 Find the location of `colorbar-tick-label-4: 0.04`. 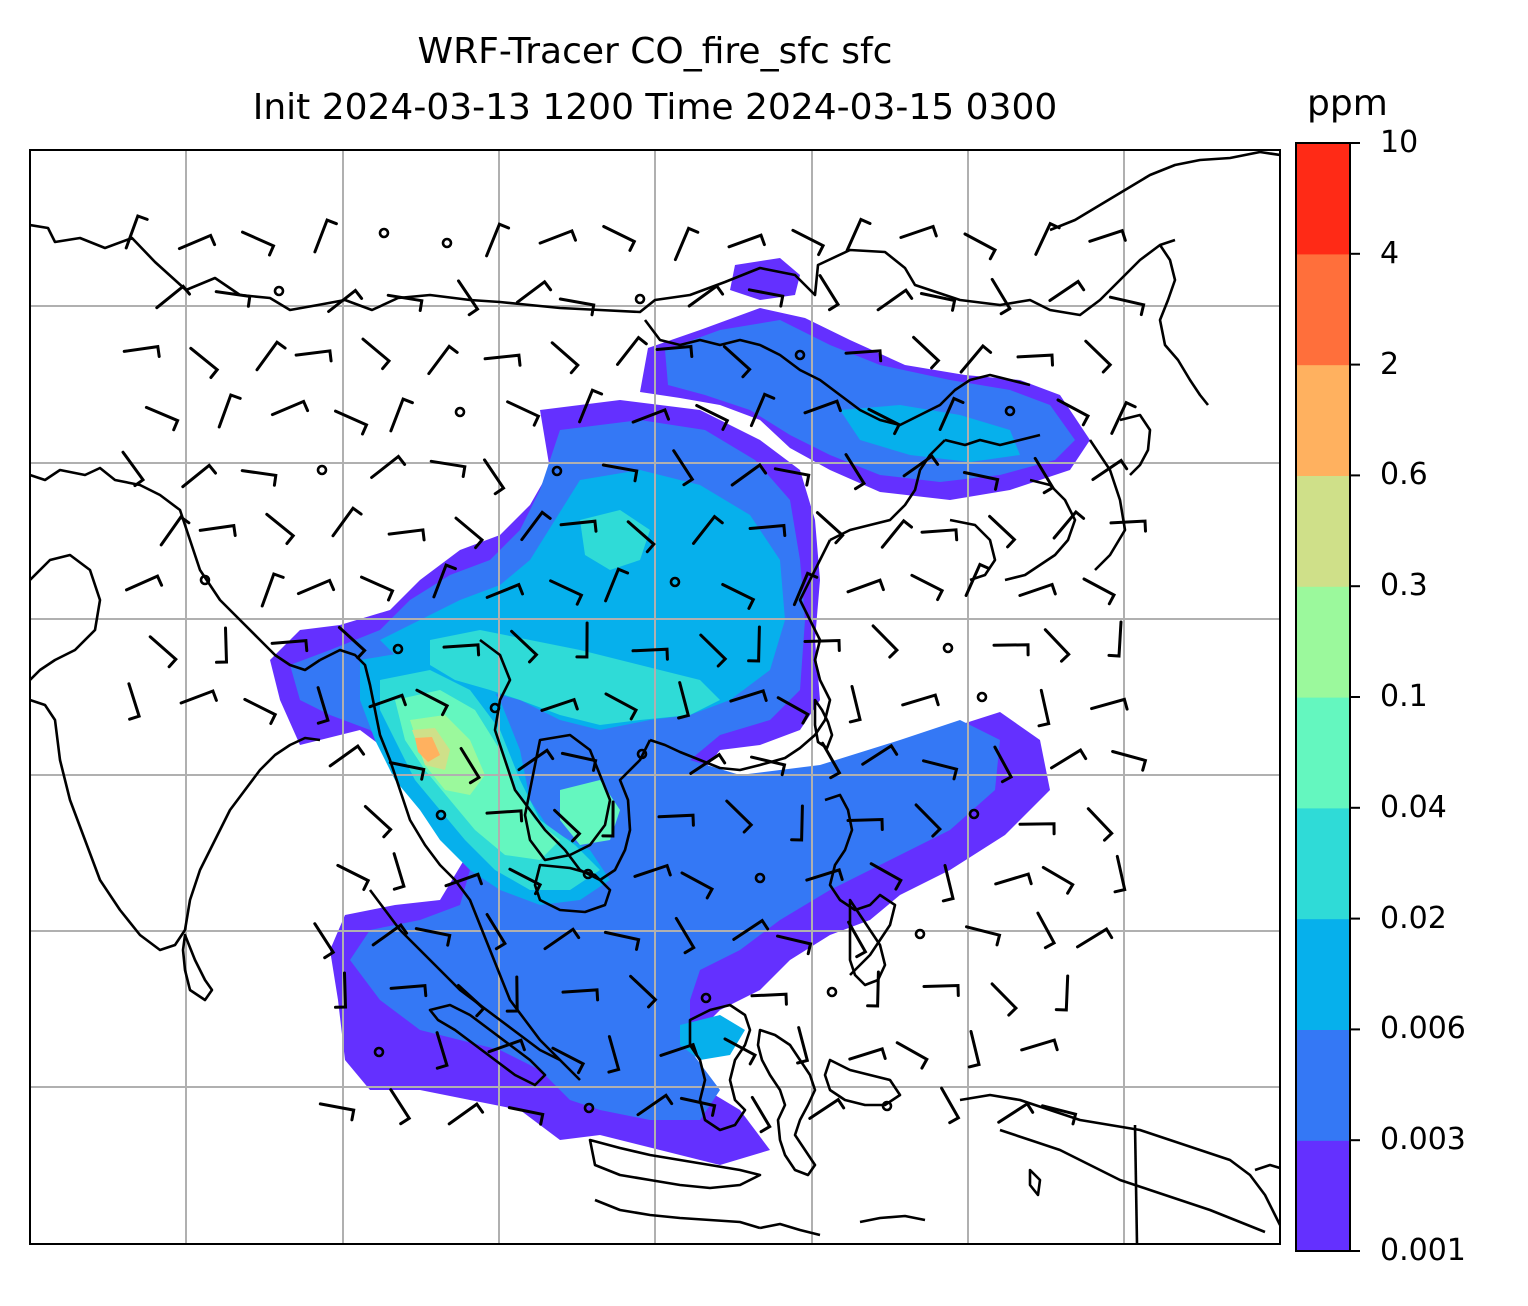

colorbar-tick-label-4: 0.04 is located at coordinates (1413, 807).